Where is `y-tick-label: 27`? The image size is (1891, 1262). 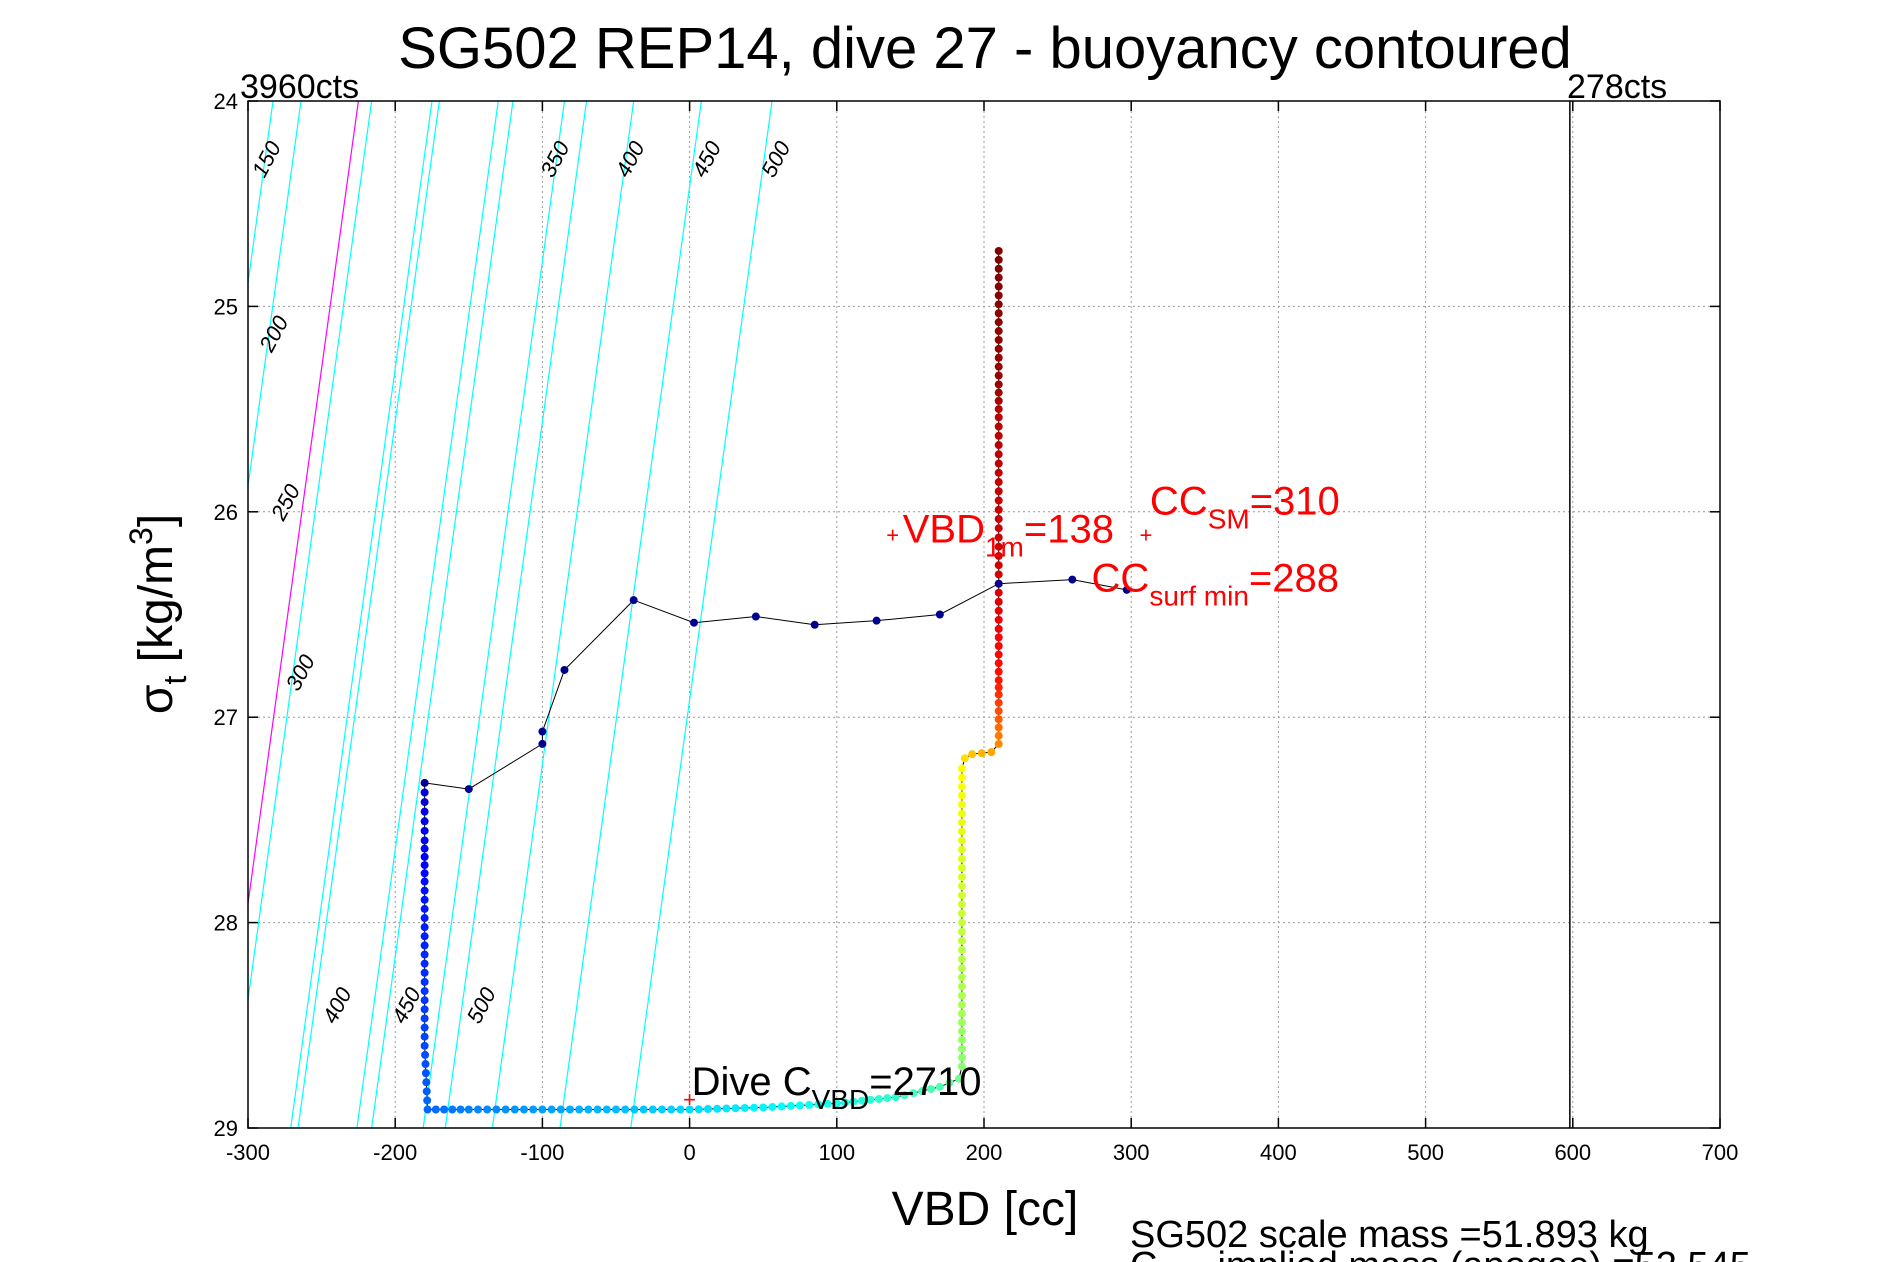
y-tick-label: 27 is located at coordinates (226, 717).